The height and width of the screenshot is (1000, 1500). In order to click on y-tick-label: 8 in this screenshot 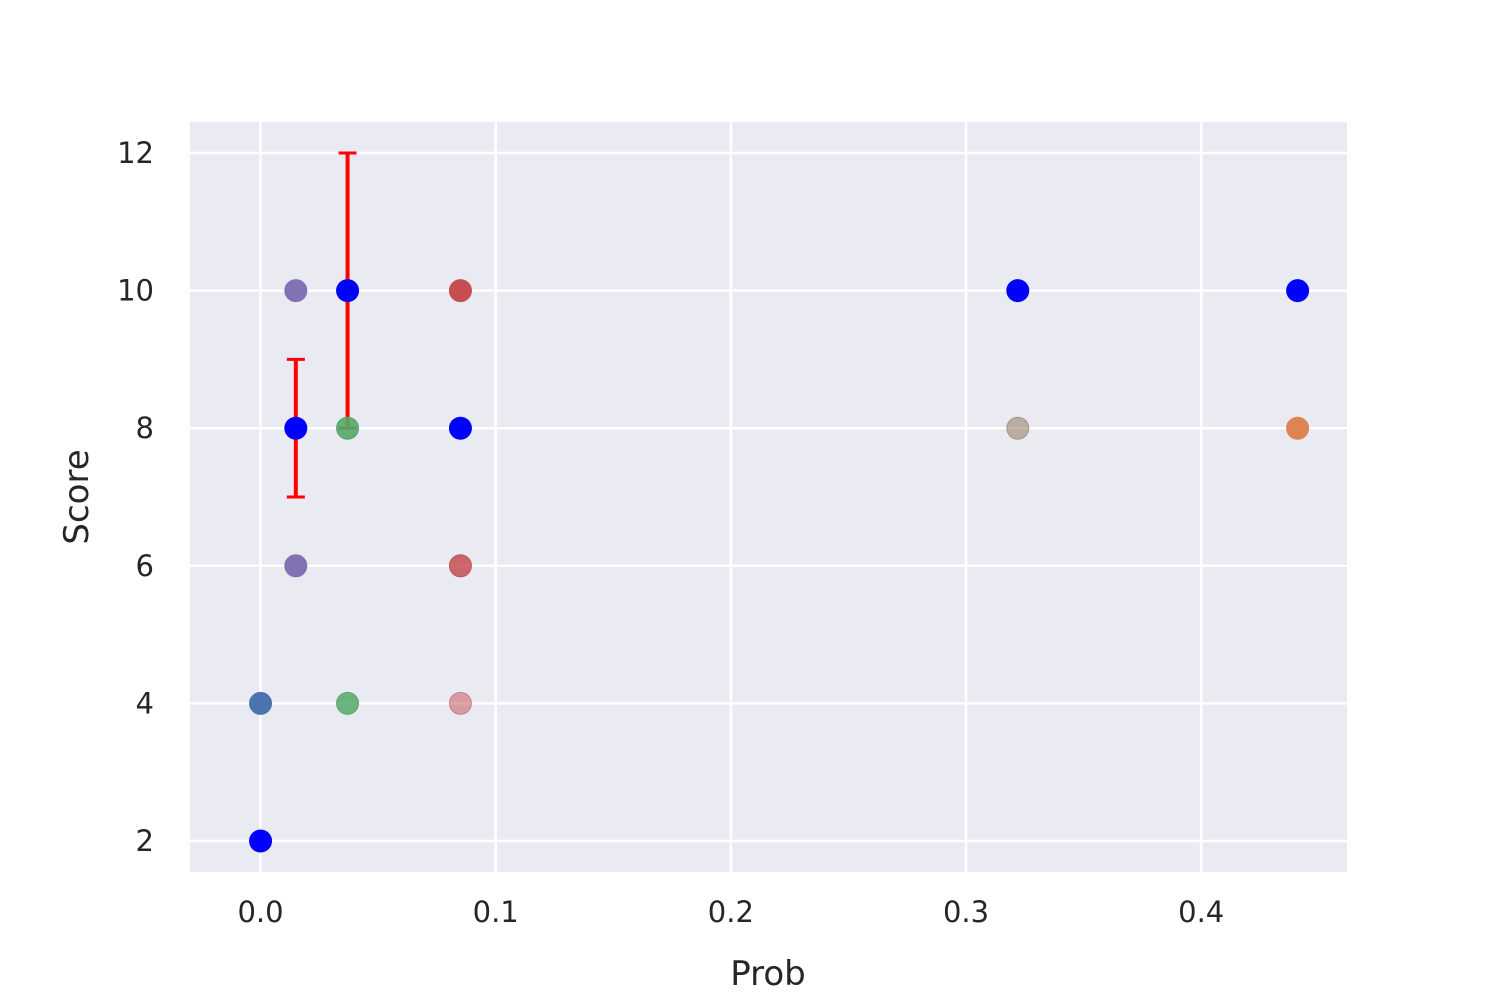, I will do `click(145, 428)`.